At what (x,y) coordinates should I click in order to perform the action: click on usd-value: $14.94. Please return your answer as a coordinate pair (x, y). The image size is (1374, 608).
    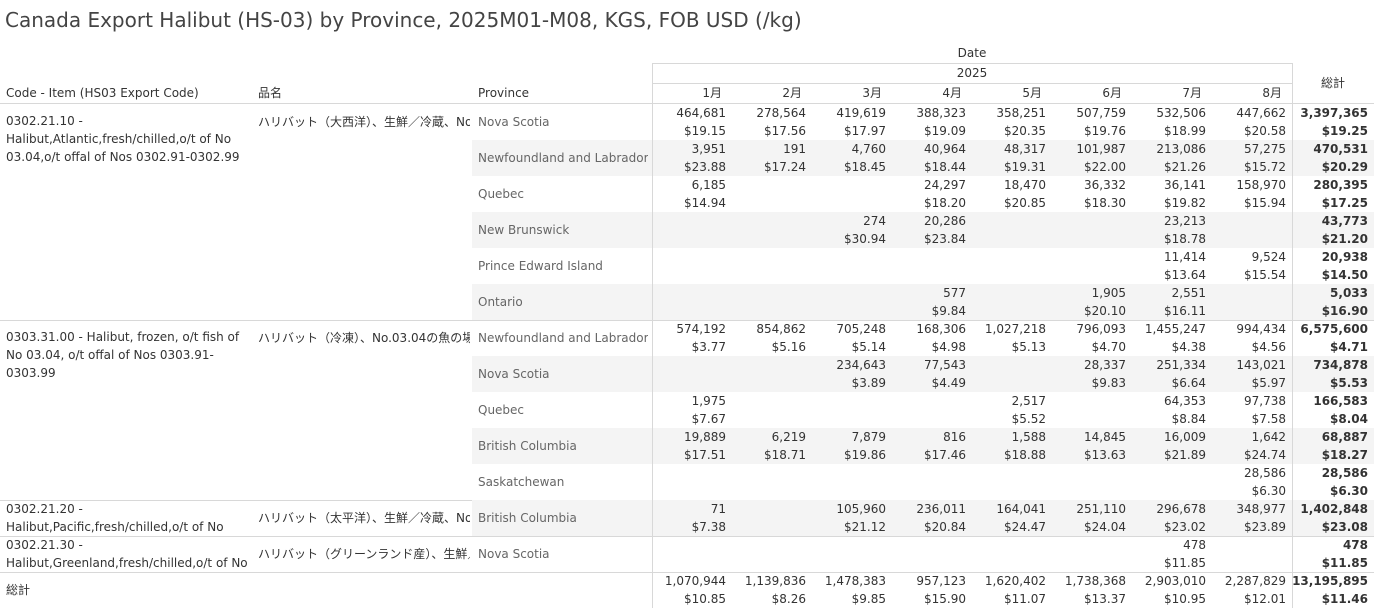
    Looking at the image, I should click on (705, 203).